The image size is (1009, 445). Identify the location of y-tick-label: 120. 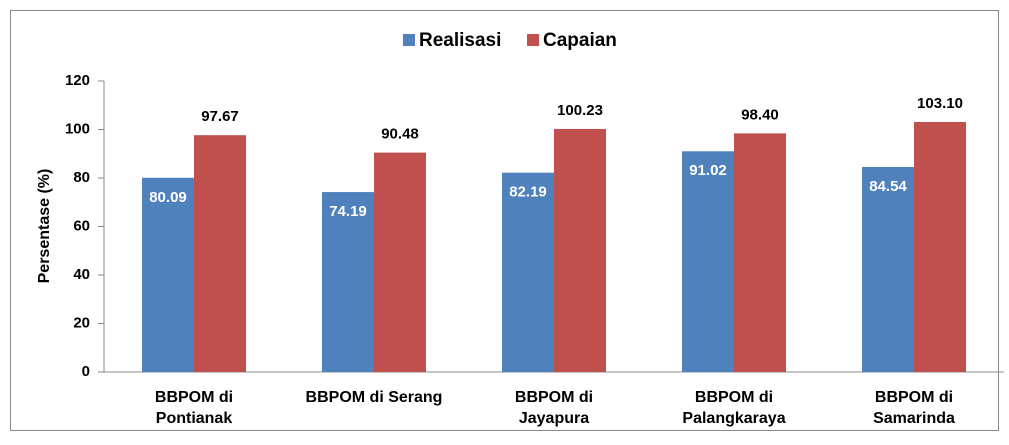
(77, 80).